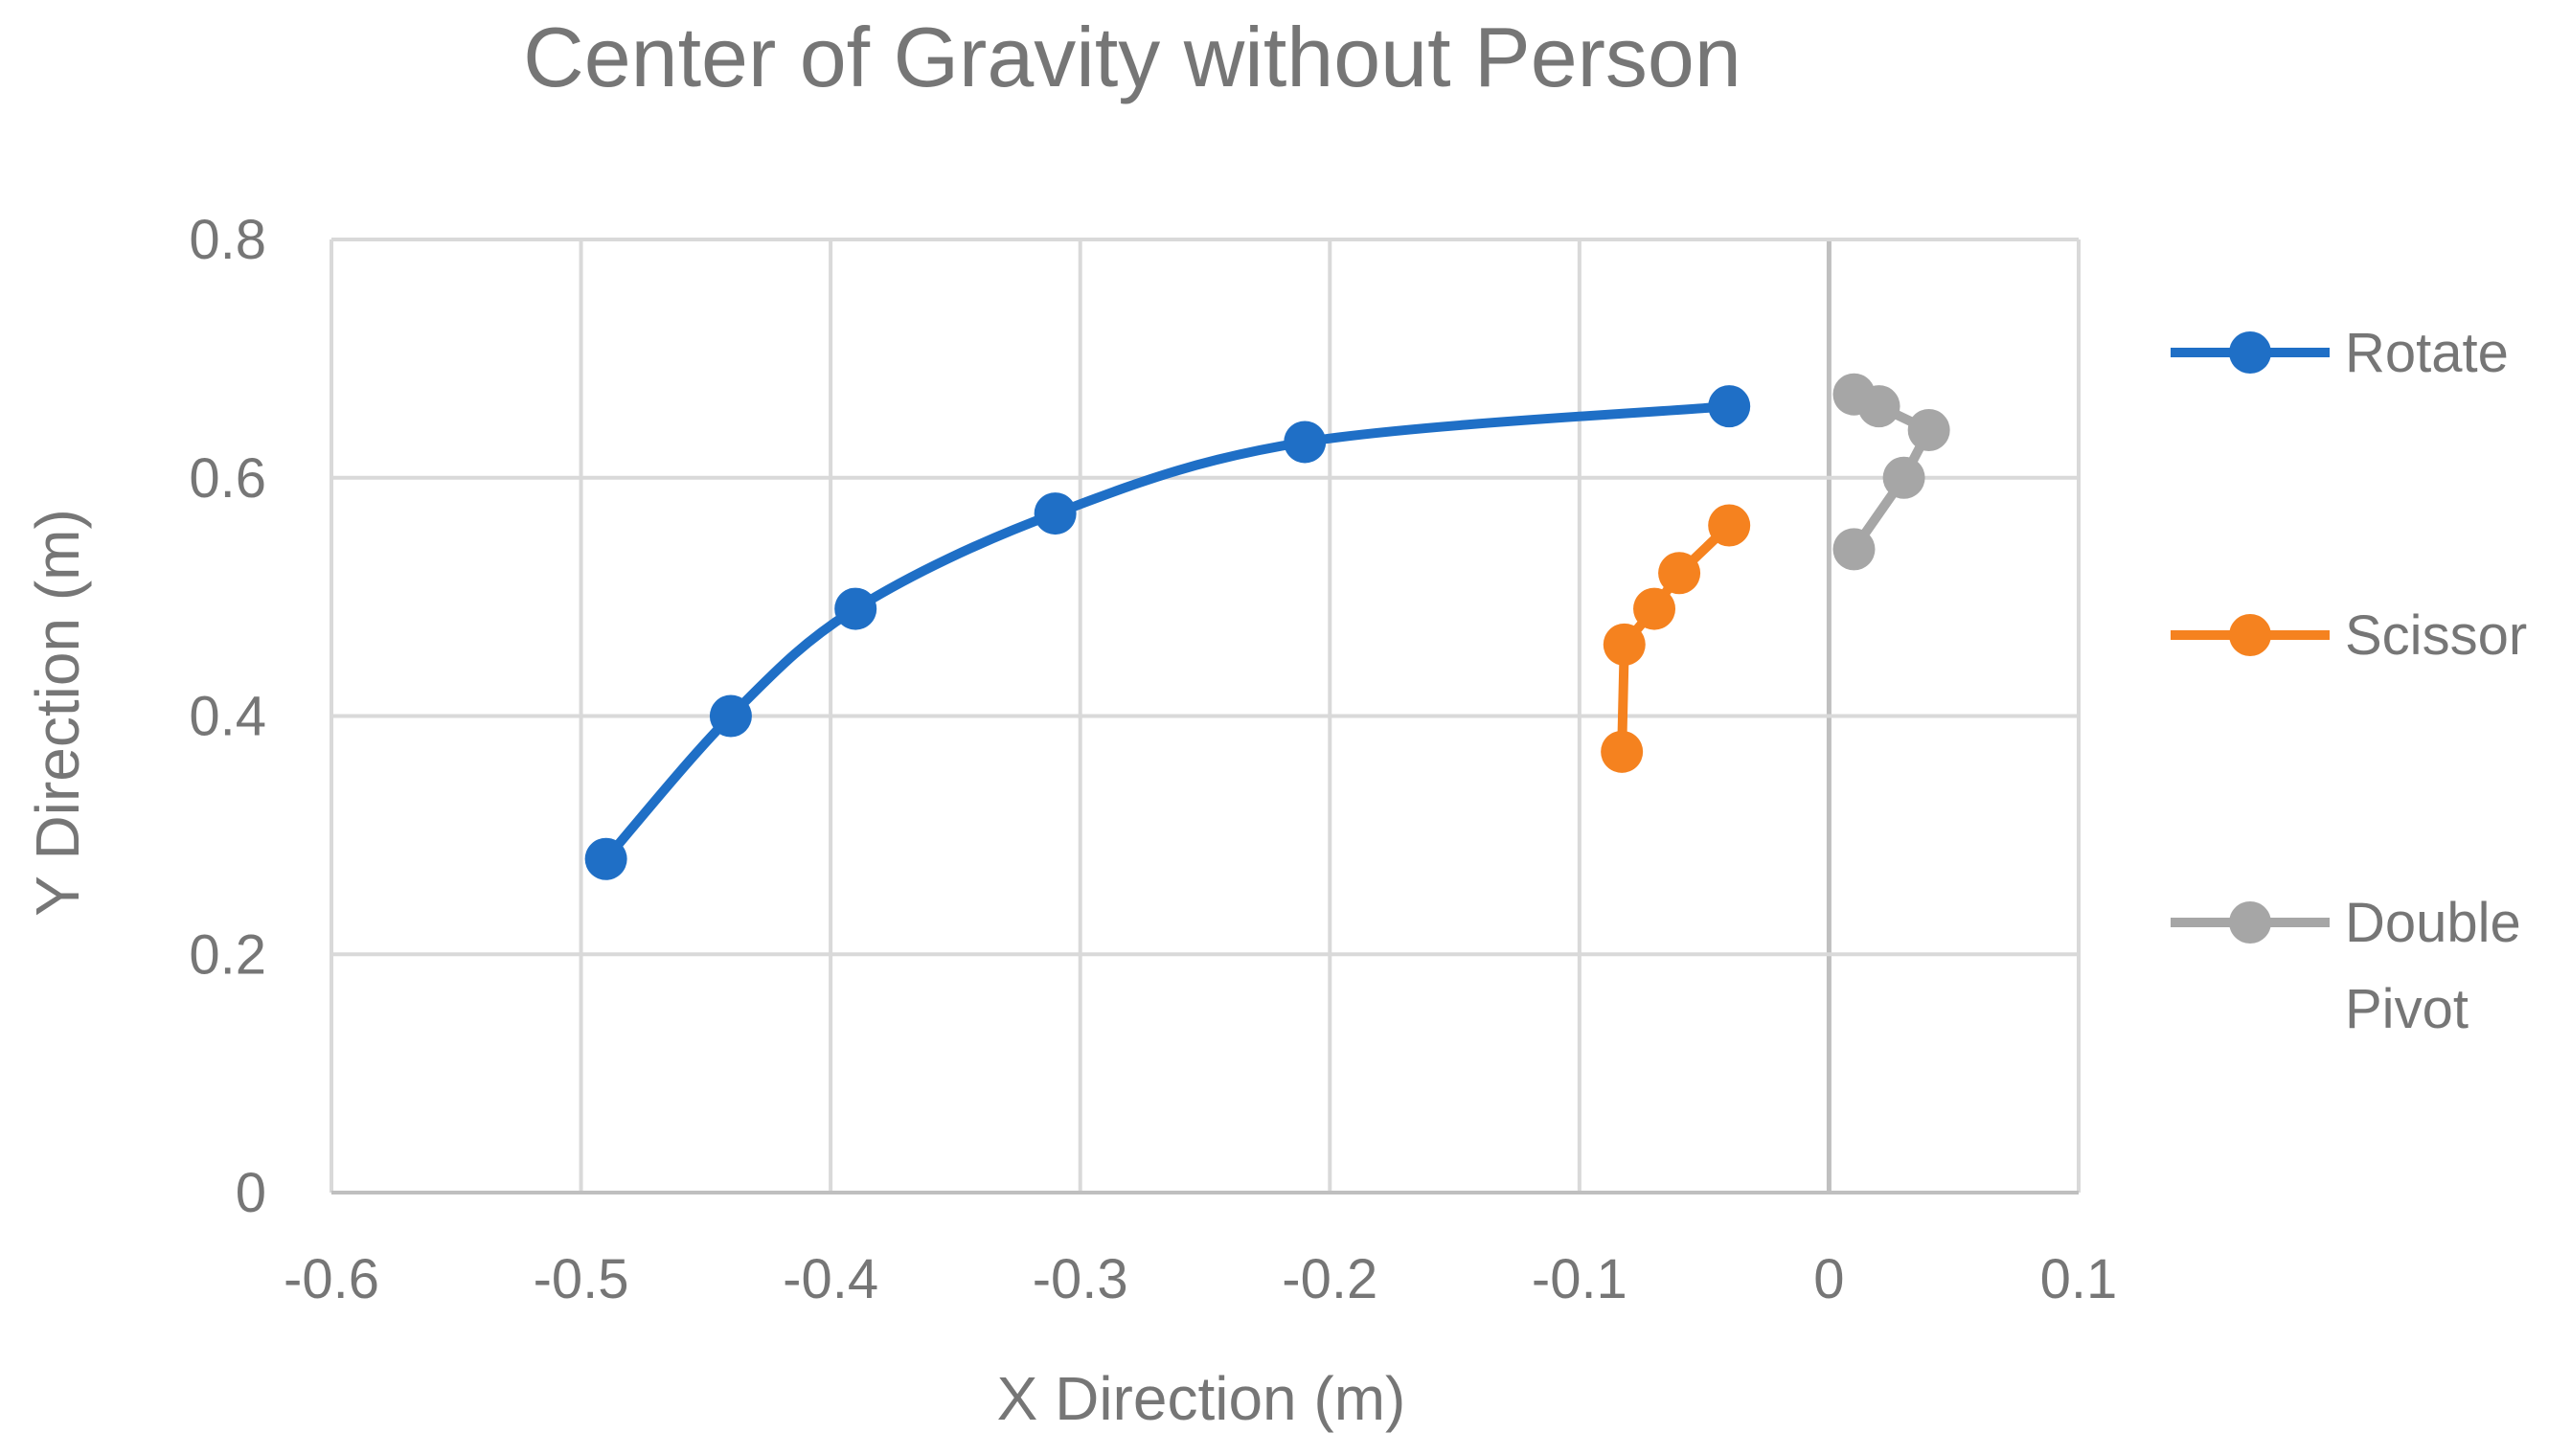 Image resolution: width=2571 pixels, height=1456 pixels. Describe the element at coordinates (1132, 57) in the screenshot. I see `chart-title: Center of Gravity without Person` at that location.